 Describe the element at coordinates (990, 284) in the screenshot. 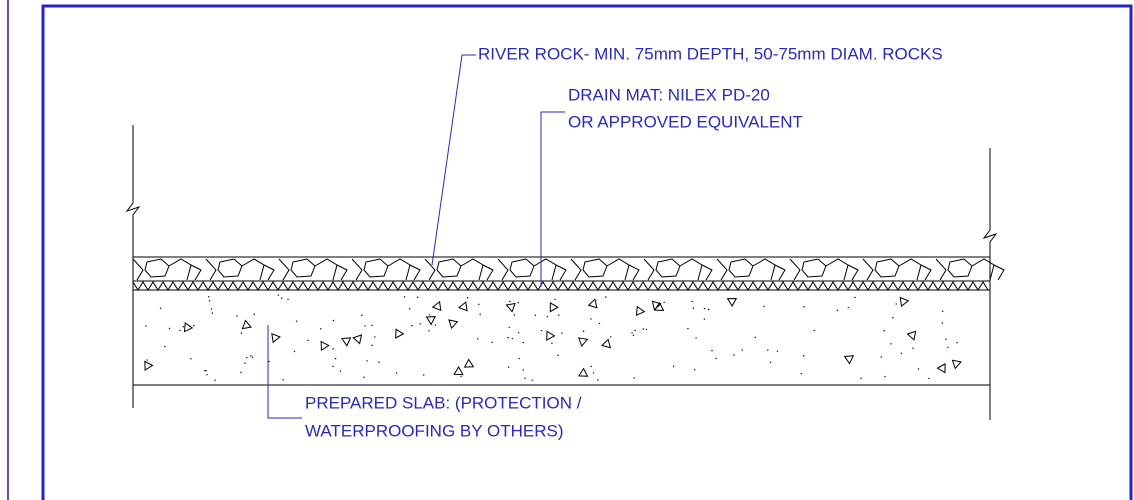

I see `right-wall` at that location.